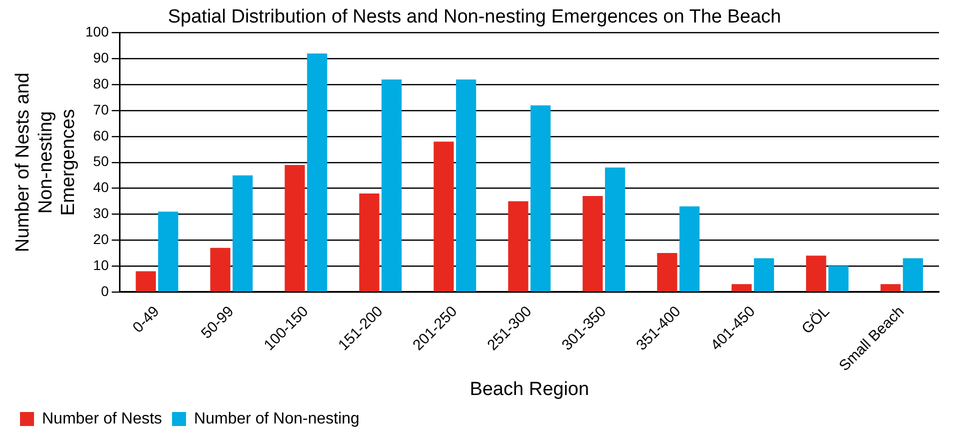 The image size is (959, 441). I want to click on y-tick-label: 50, so click(101, 161).